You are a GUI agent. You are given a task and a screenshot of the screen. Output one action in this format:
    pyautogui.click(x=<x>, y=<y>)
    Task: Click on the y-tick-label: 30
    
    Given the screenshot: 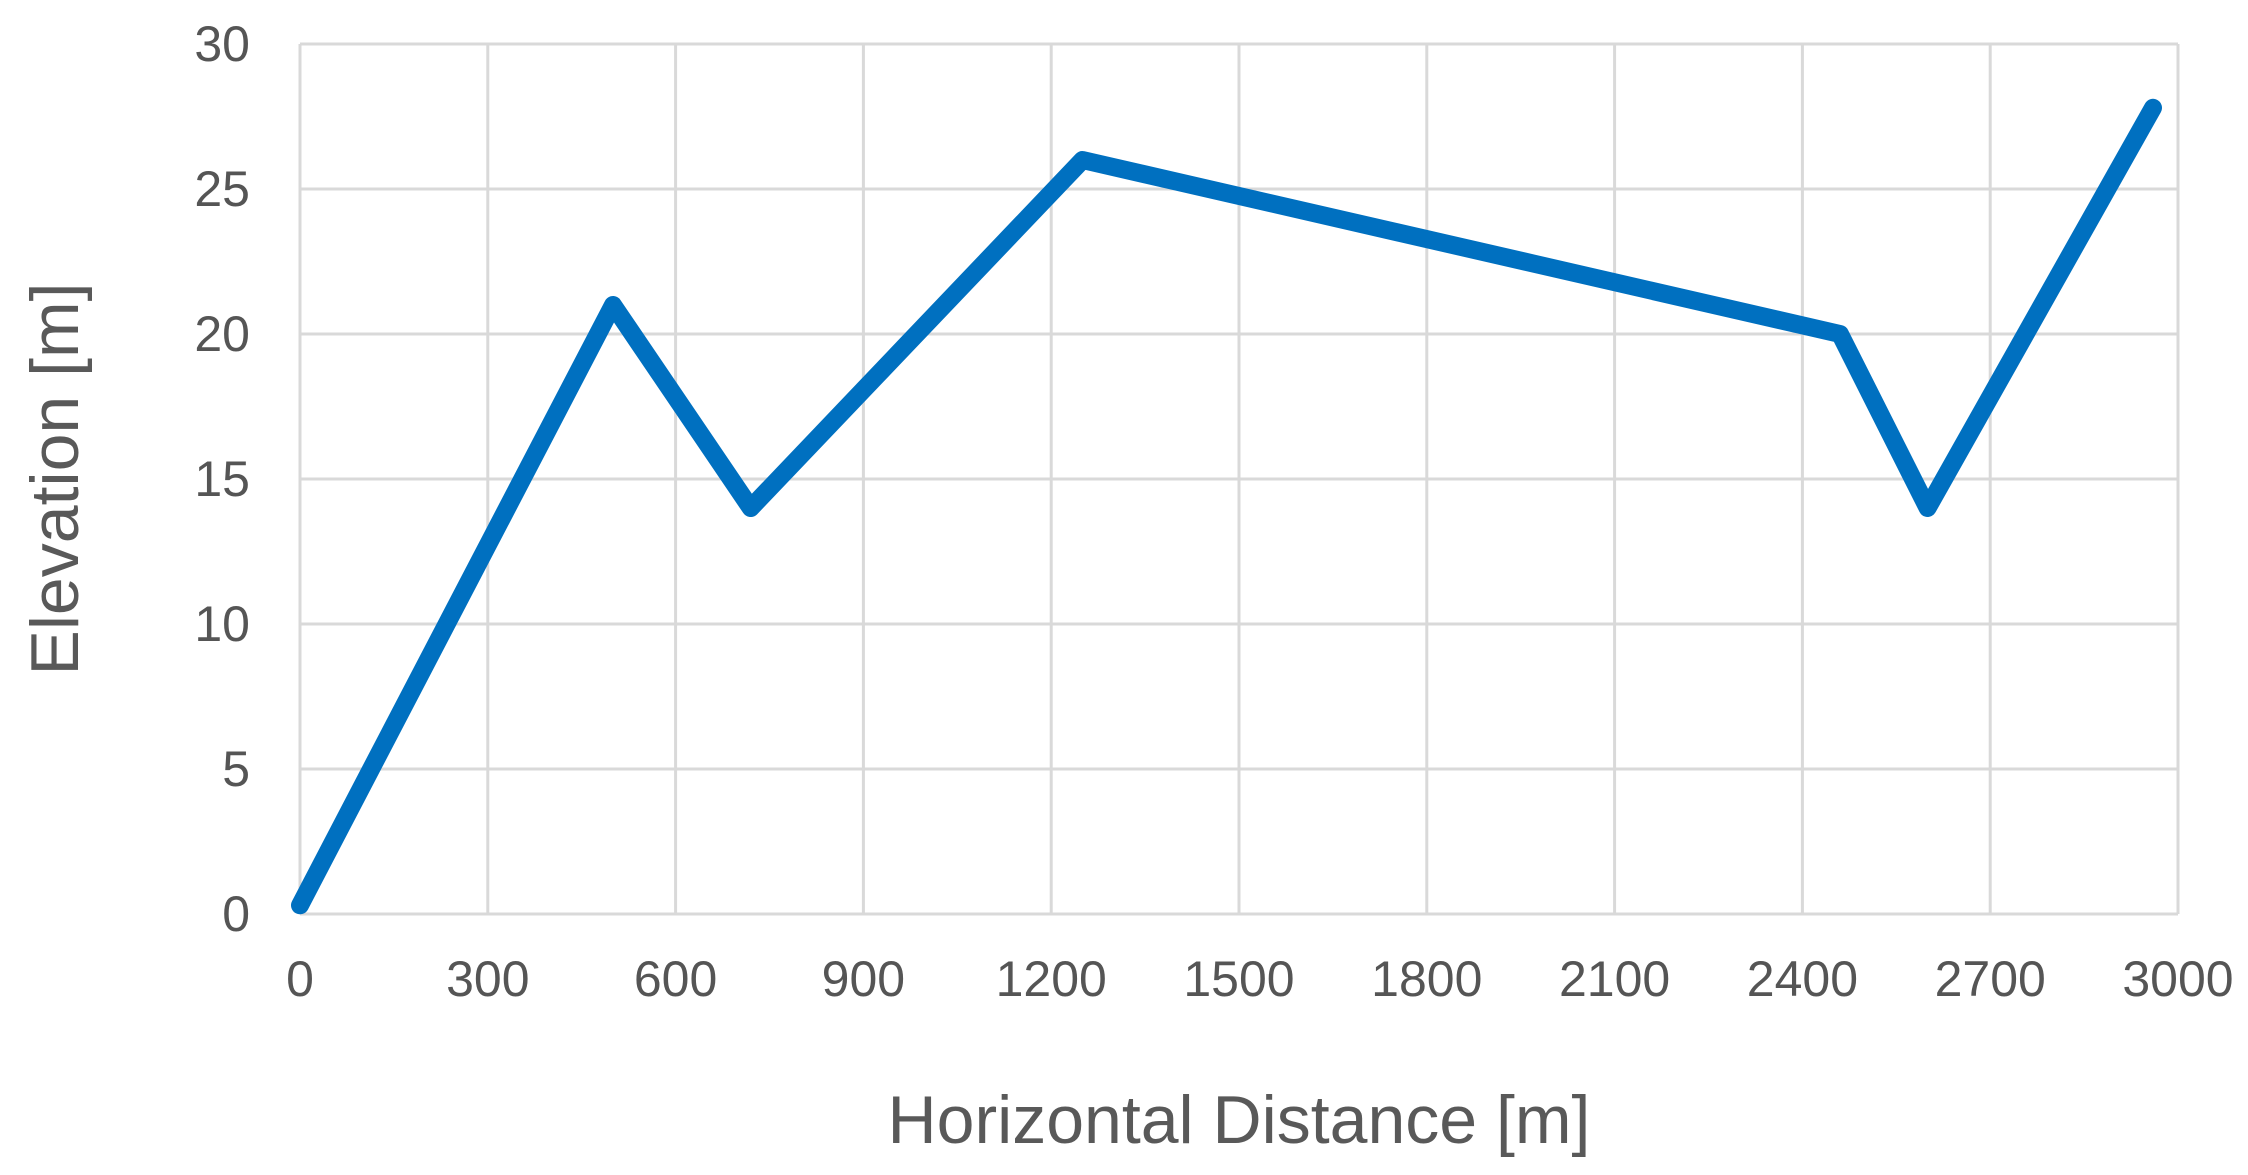 What is the action you would take?
    pyautogui.click(x=222, y=44)
    